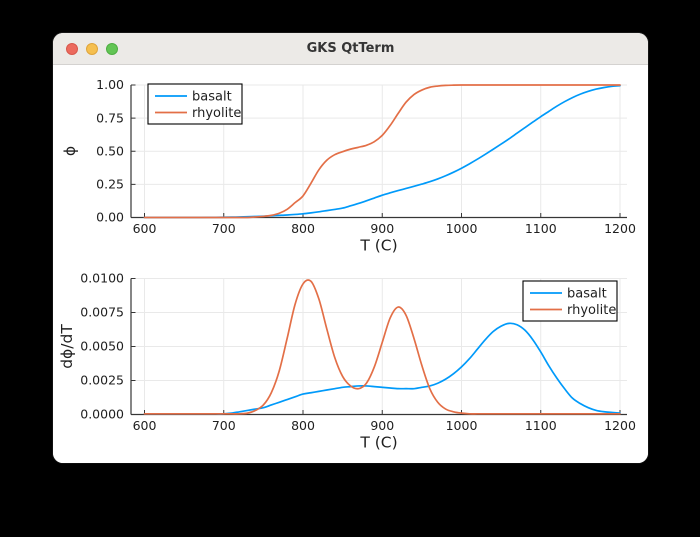  Describe the element at coordinates (110, 84) in the screenshot. I see `y-tick-label: 1.00` at that location.